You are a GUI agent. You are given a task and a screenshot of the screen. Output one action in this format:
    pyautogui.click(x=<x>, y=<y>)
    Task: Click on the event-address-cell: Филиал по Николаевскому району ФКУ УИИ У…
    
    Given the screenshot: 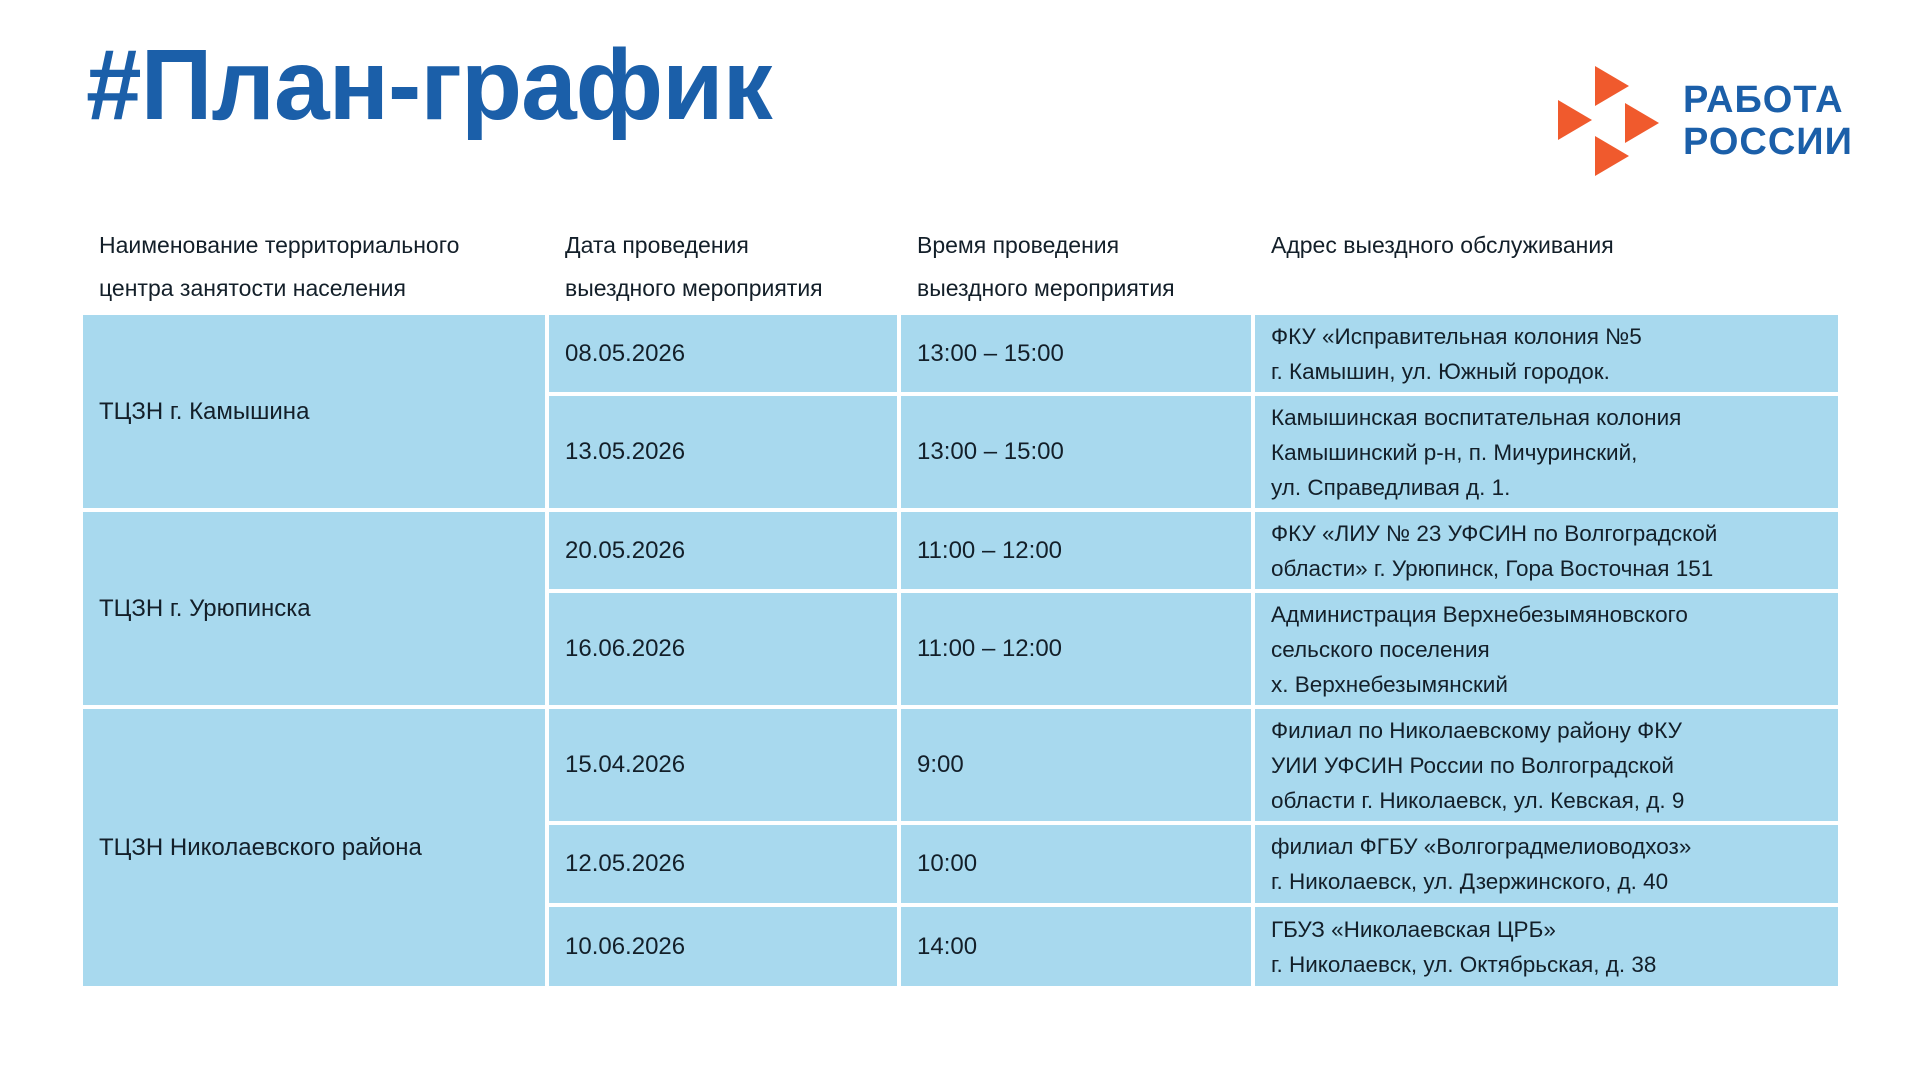 What is the action you would take?
    pyautogui.click(x=1546, y=765)
    